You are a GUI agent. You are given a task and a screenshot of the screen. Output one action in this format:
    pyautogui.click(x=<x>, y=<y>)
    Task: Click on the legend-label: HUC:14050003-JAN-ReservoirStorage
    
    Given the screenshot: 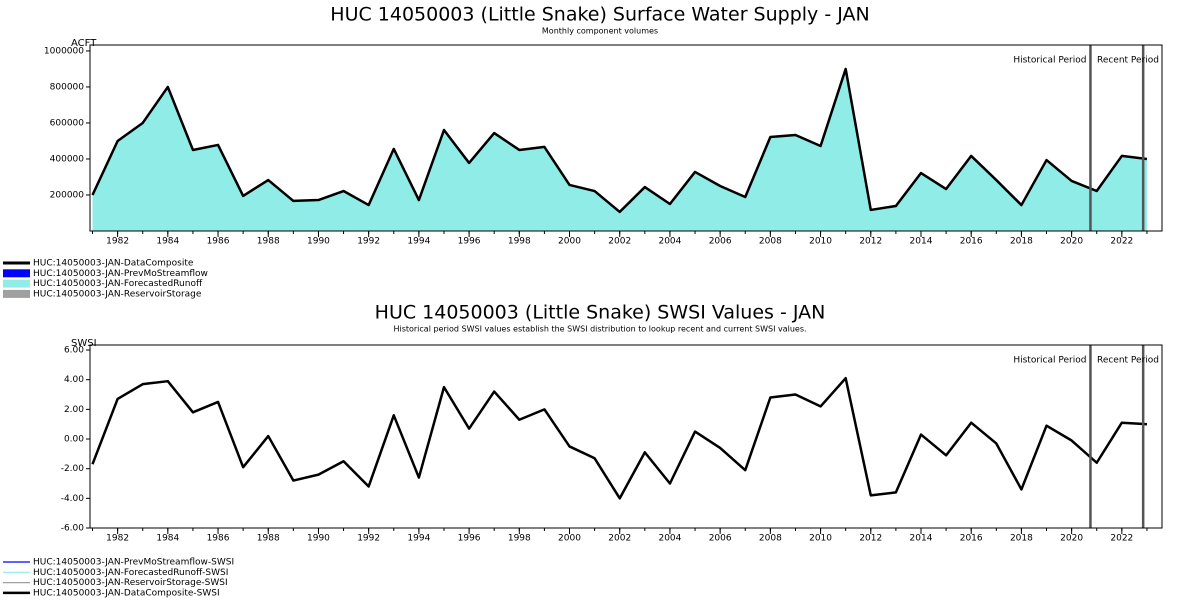 What is the action you would take?
    pyautogui.click(x=117, y=294)
    